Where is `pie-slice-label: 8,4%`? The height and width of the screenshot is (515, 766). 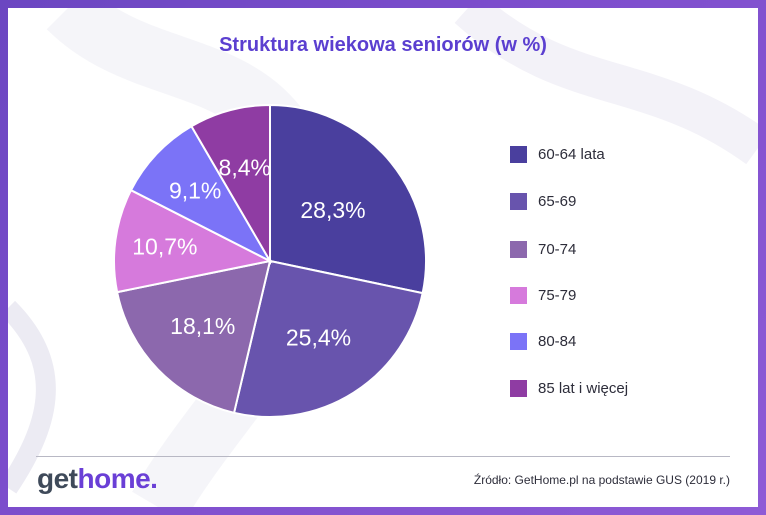
pie-slice-label: 8,4% is located at coordinates (245, 168).